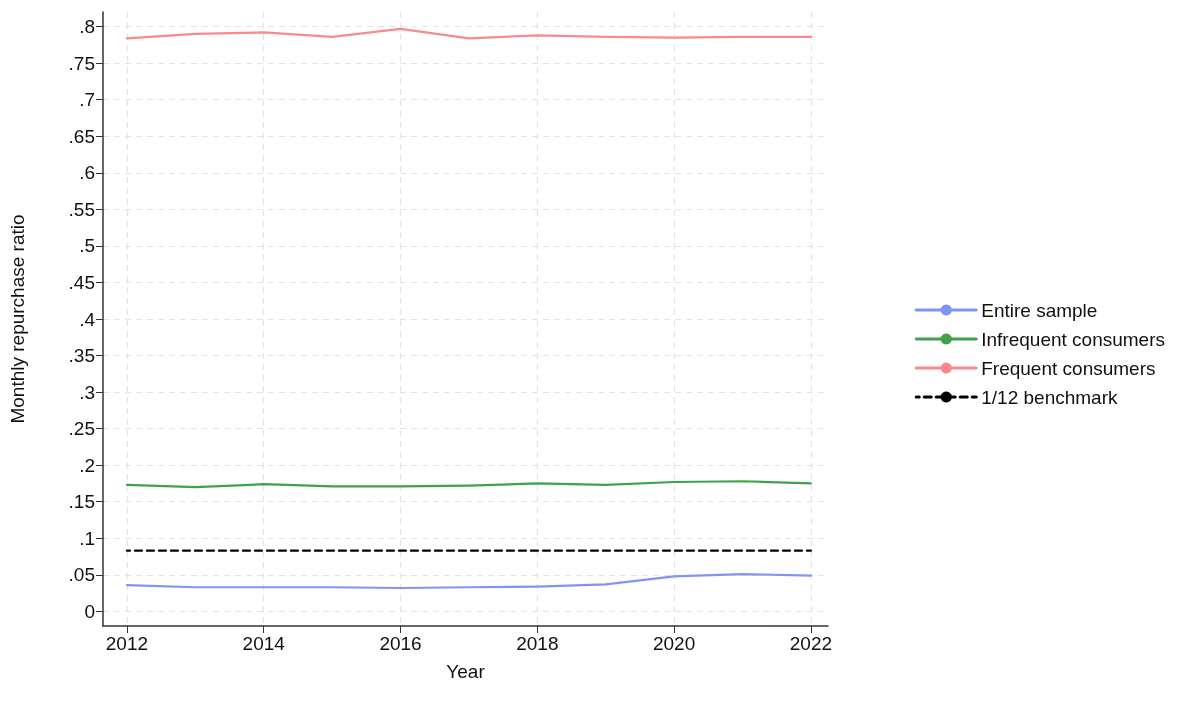  I want to click on y-tick-label: .3, so click(87, 392).